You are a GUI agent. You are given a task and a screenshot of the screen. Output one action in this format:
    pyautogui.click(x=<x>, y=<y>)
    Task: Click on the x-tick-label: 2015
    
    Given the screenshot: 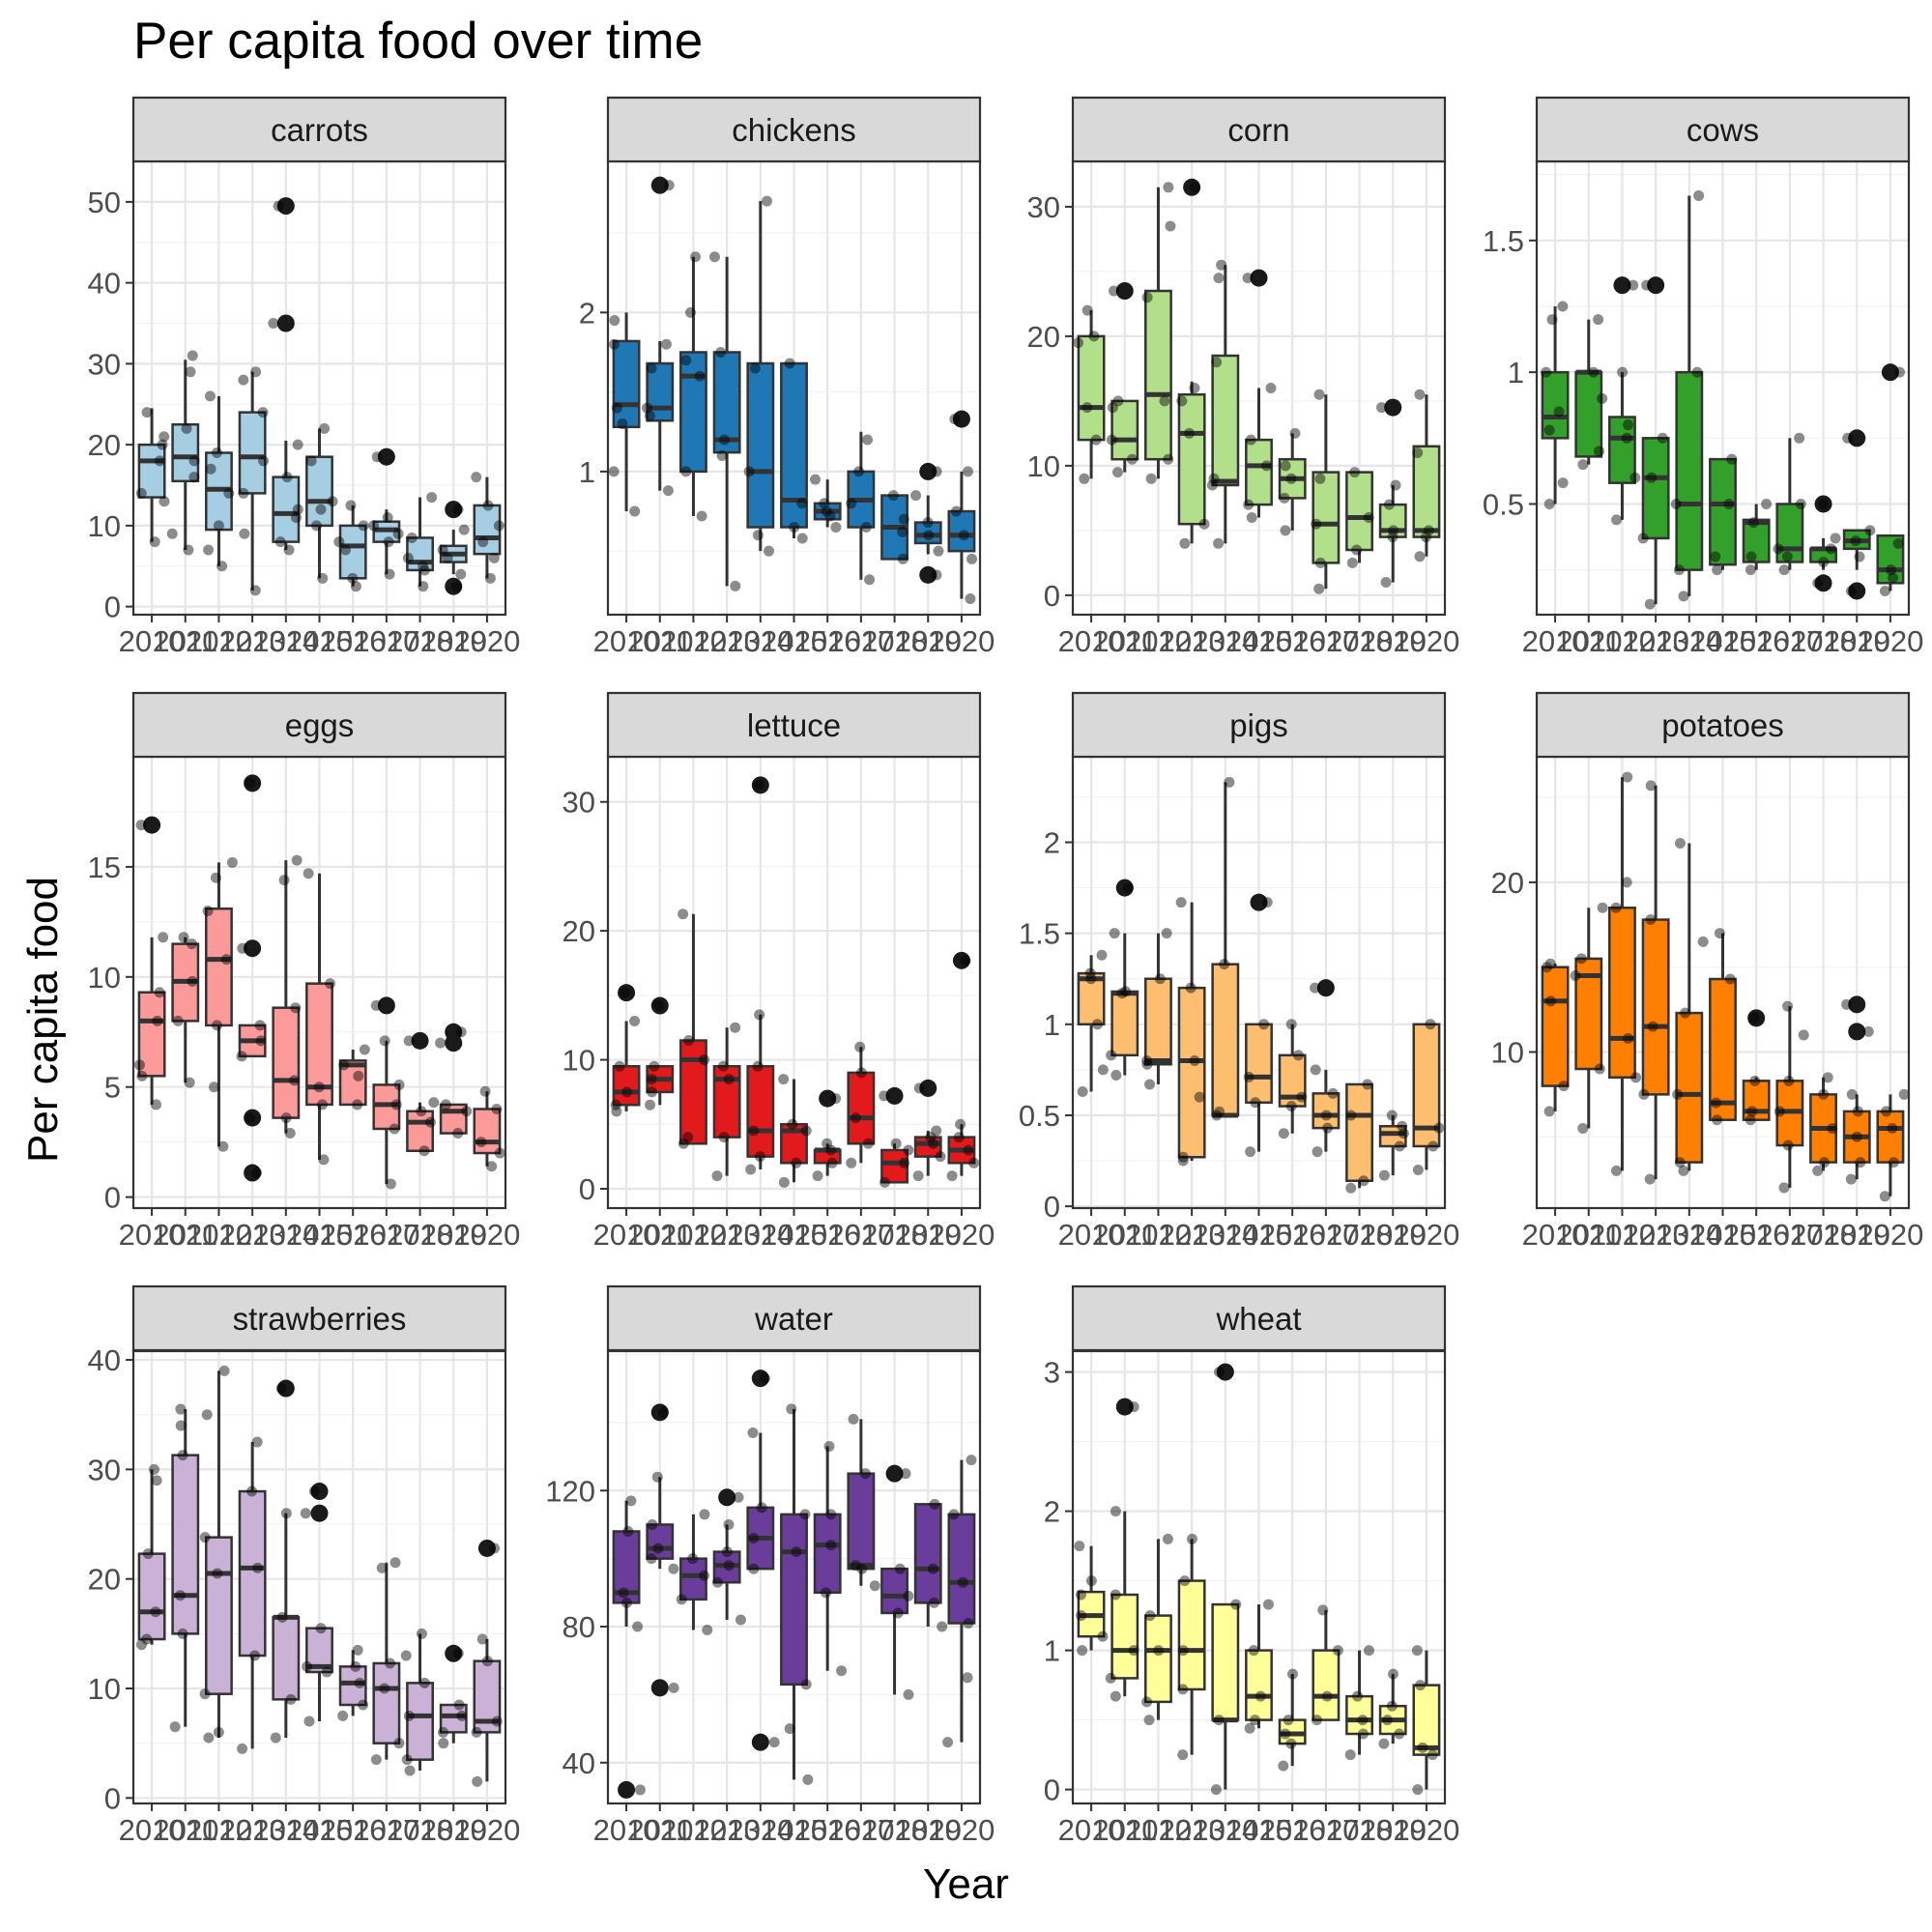 What is the action you would take?
    pyautogui.click(x=1259, y=1830)
    